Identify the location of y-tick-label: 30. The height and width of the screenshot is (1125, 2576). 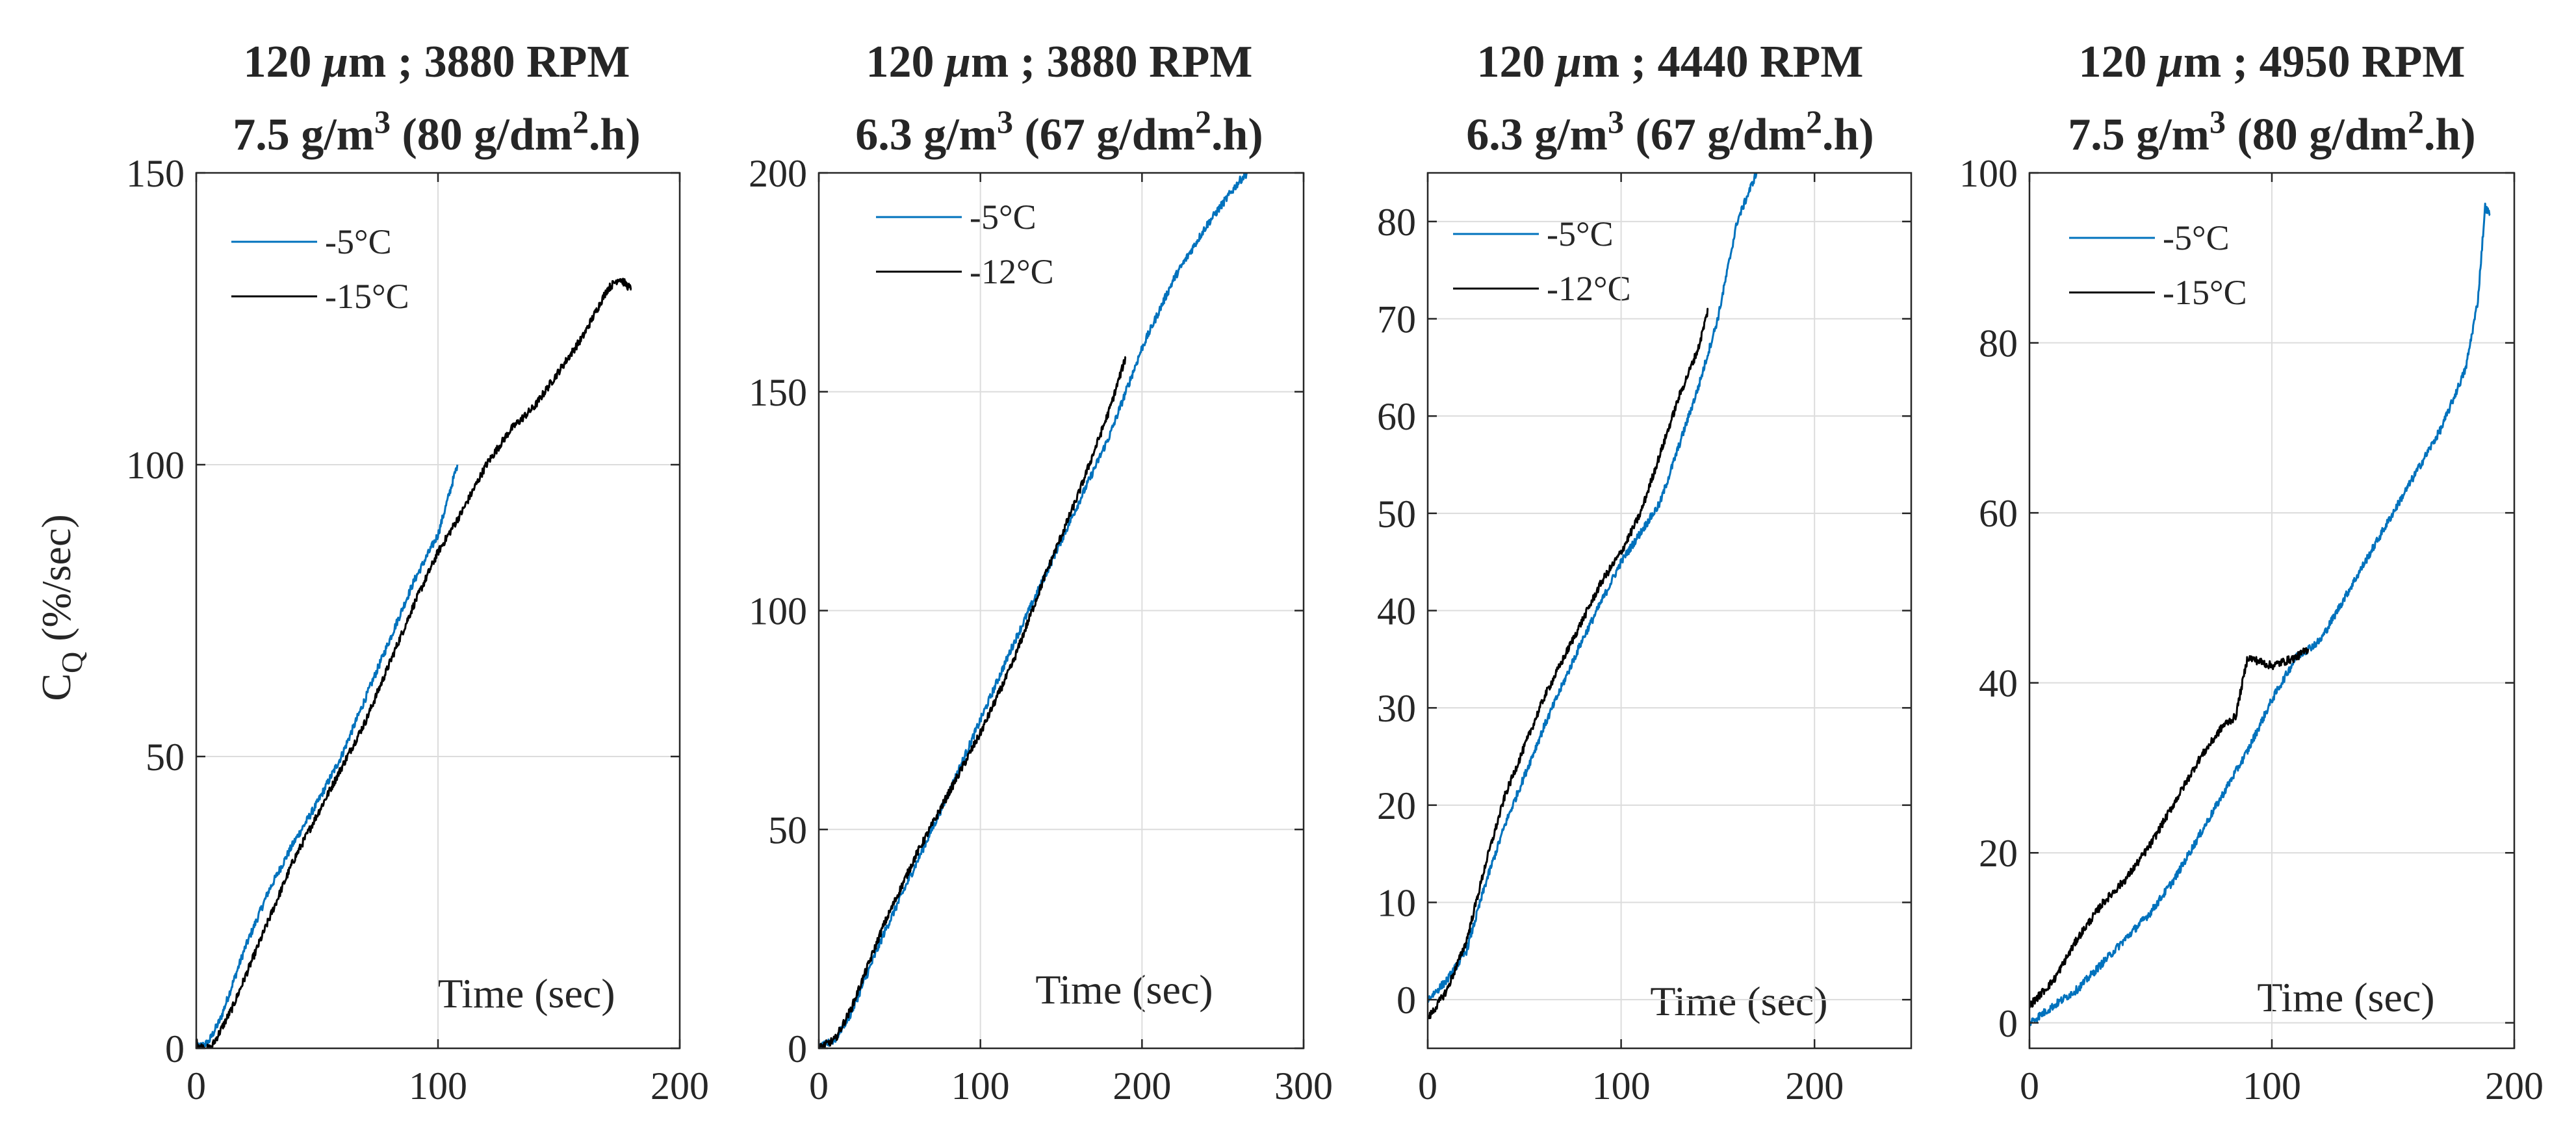
(1396, 708).